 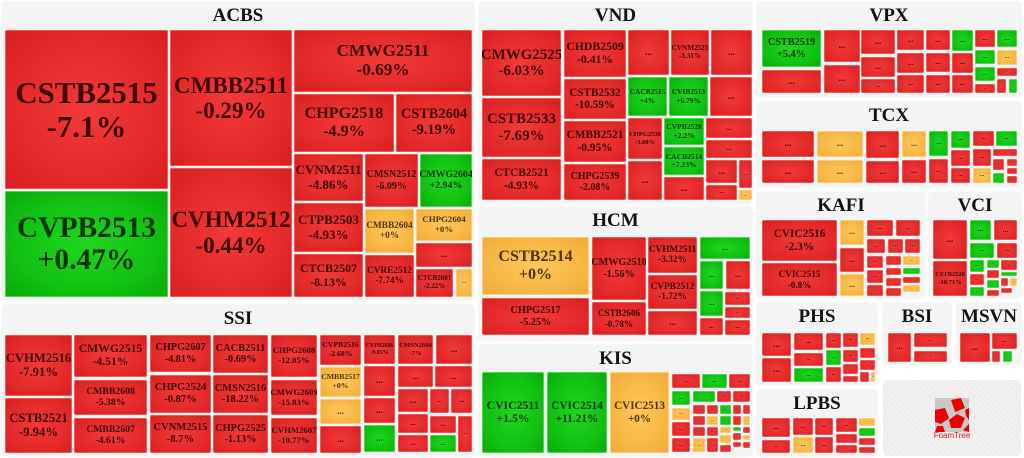 What do you see at coordinates (688, 96) in the screenshot?
I see `treemap-cell-cvib2513: CVIB2513 +6.79%` at bounding box center [688, 96].